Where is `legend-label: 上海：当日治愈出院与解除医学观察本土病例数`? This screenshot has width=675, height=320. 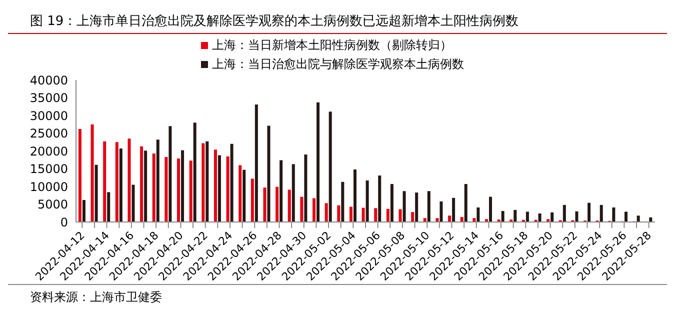
legend-label: 上海：当日治愈出院与解除医学观察本土病例数 is located at coordinates (338, 64).